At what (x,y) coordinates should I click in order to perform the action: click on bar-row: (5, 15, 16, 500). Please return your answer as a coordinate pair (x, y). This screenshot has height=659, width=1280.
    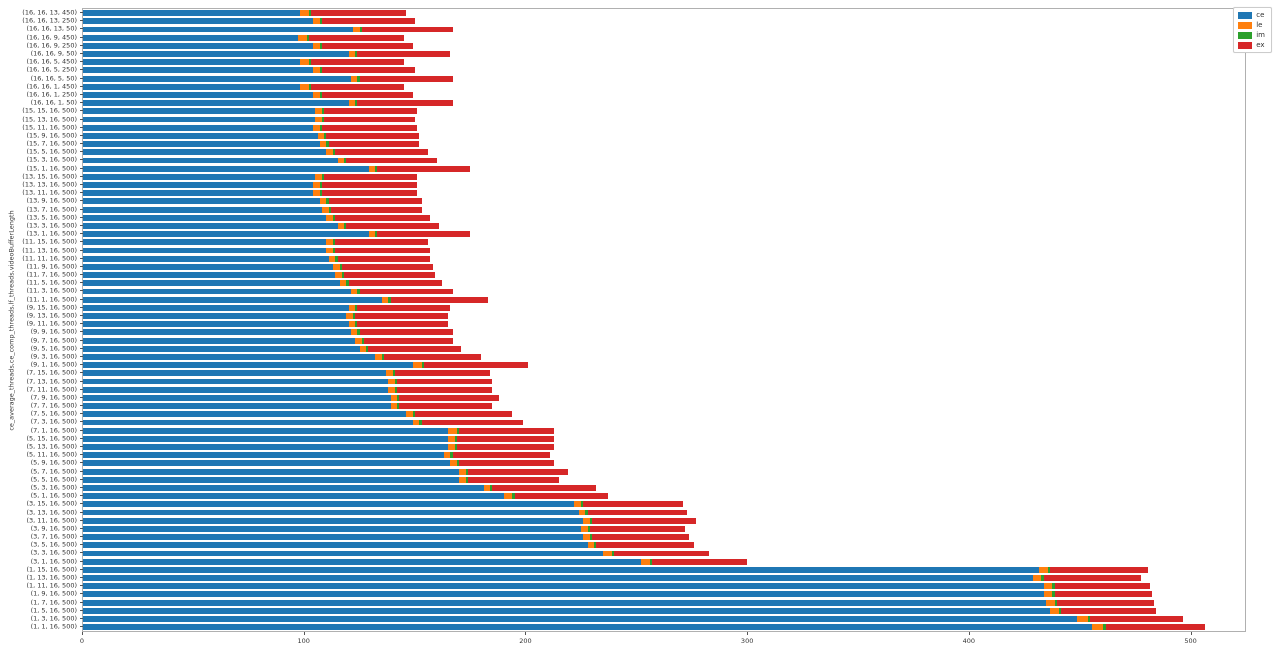
    Looking at the image, I should click on (635, 439).